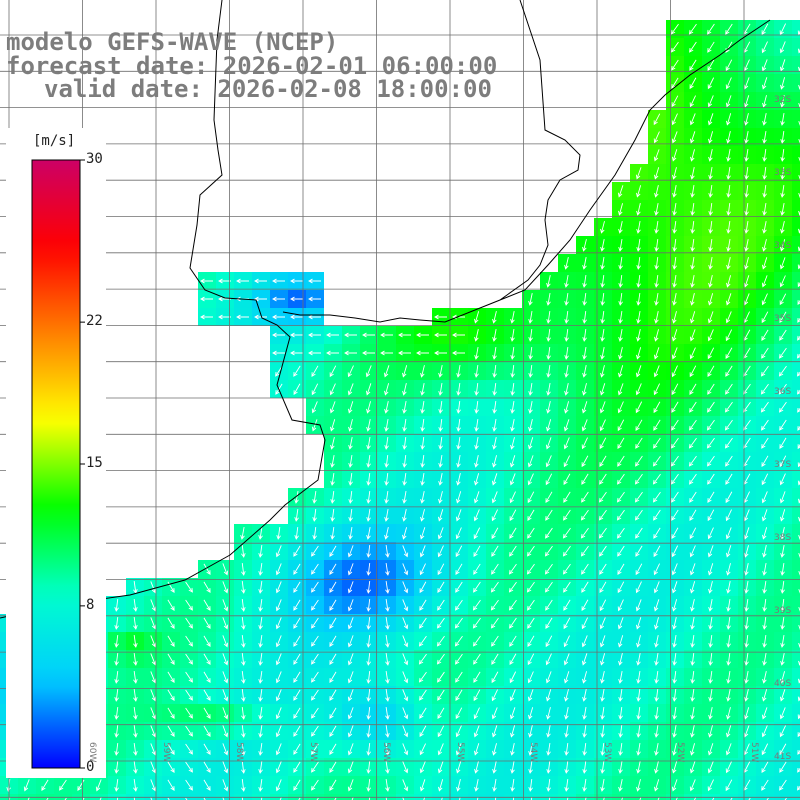 This screenshot has width=800, height=800. What do you see at coordinates (783, 684) in the screenshot?
I see `latitude-label: 40S` at bounding box center [783, 684].